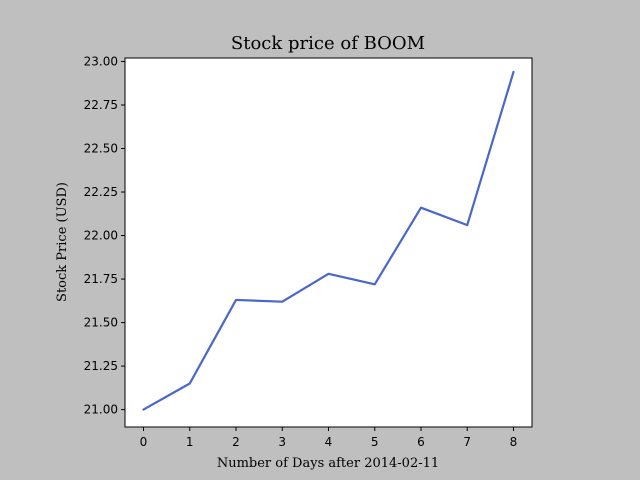 Image resolution: width=640 pixels, height=480 pixels. Describe the element at coordinates (101, 149) in the screenshot. I see `y-tick-label: 22.50` at that location.